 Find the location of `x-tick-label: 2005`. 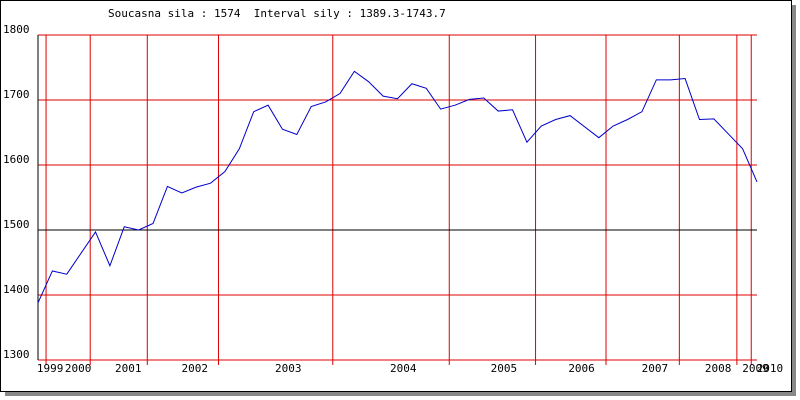

x-tick-label: 2005 is located at coordinates (504, 368).